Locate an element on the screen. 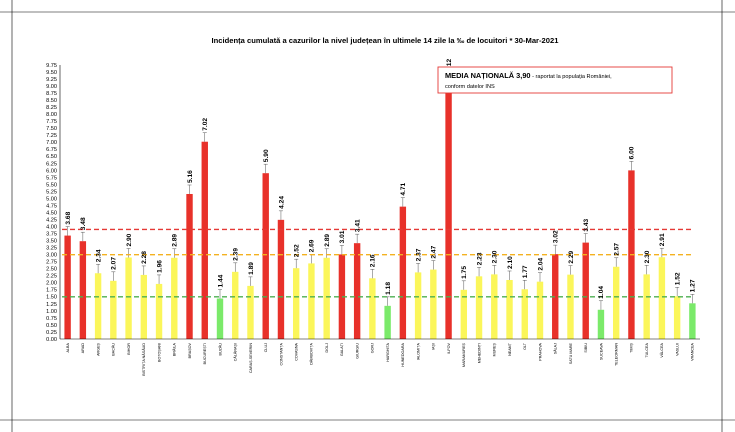 Image resolution: width=735 pixels, height=432 pixels. data-label: 5.90 is located at coordinates (266, 155).